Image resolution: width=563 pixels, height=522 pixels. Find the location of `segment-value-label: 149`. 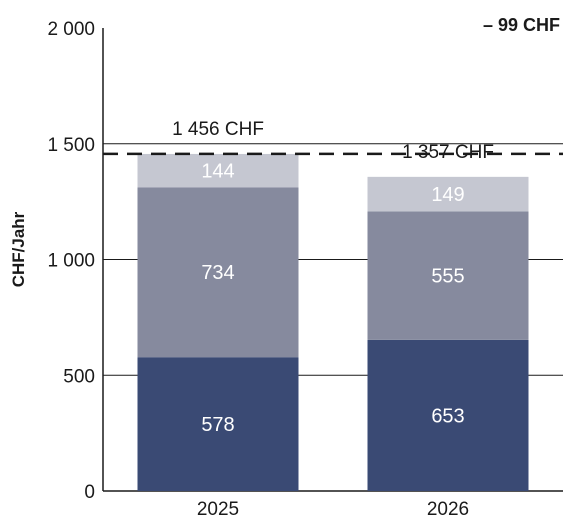

segment-value-label: 149 is located at coordinates (447, 195).